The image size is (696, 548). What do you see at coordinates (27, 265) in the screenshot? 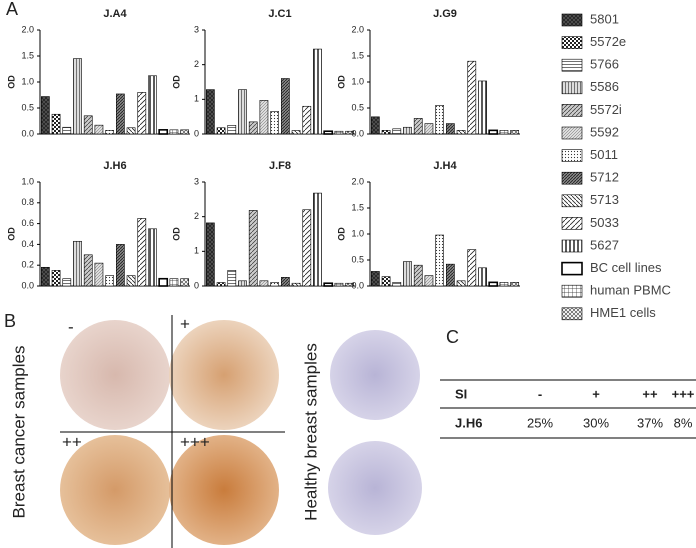
I see `y-tick-label: 0.2` at bounding box center [27, 265].